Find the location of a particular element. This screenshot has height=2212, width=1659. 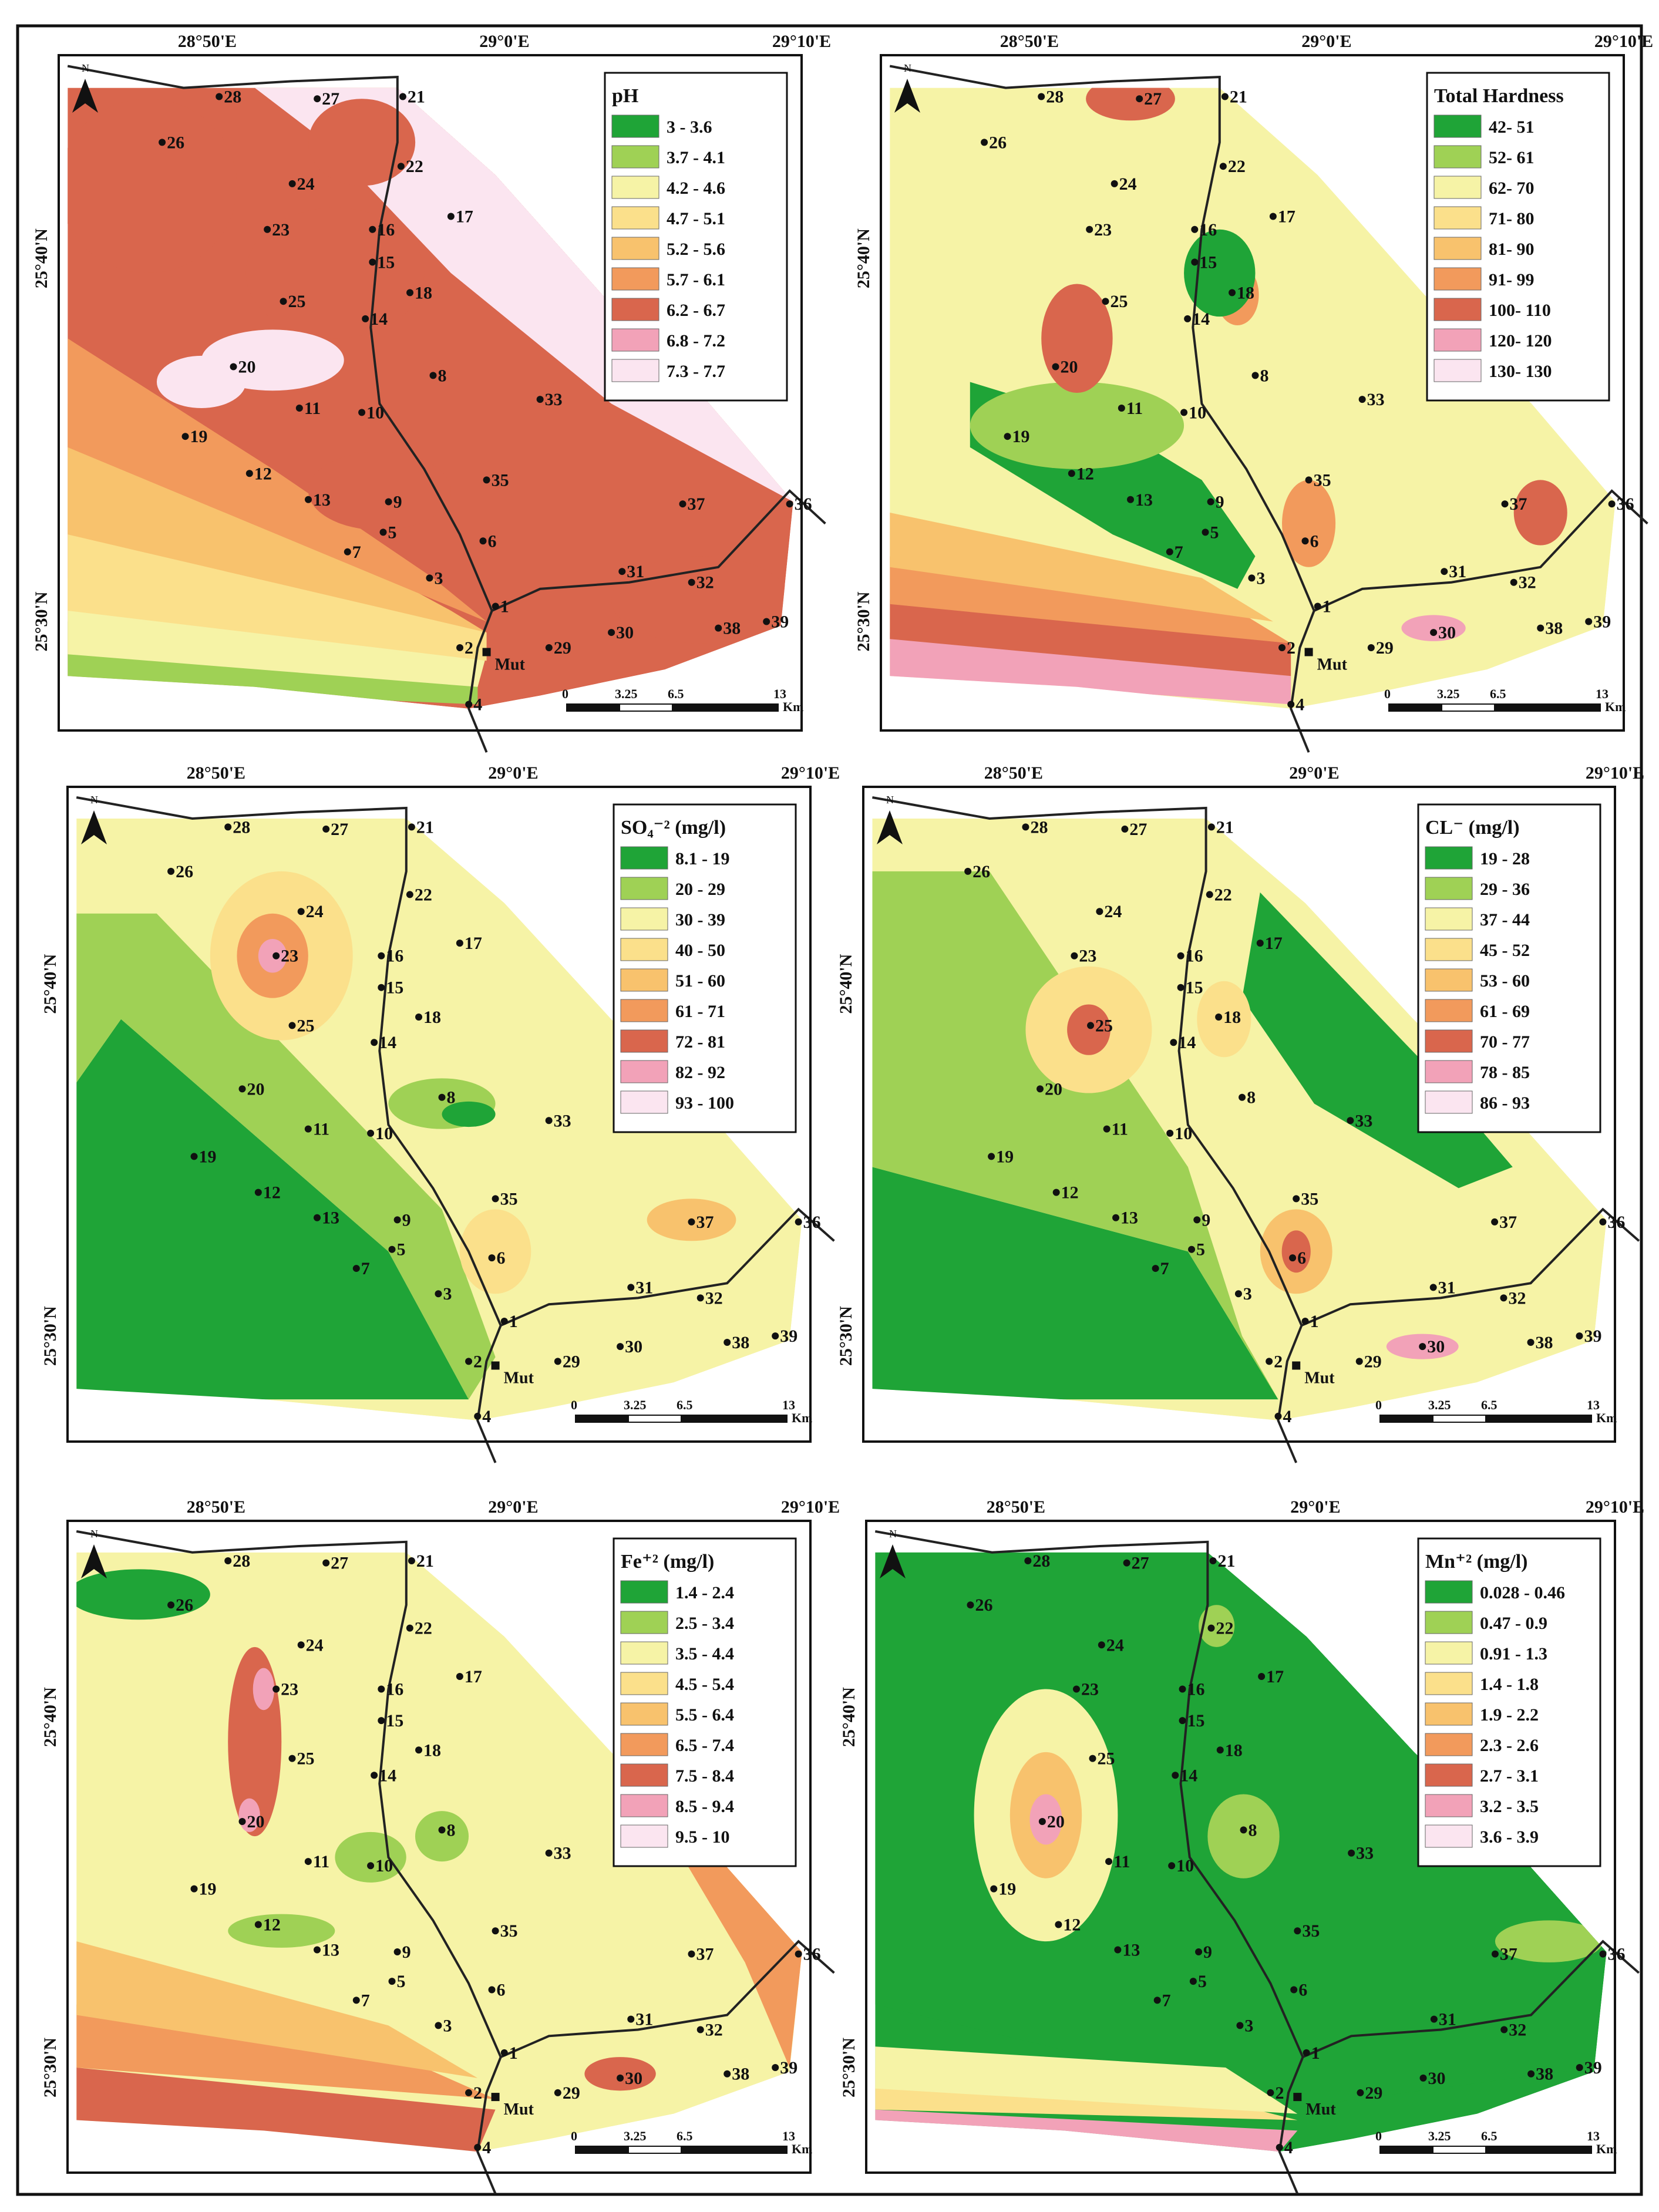

legend-label: 61 - 71 is located at coordinates (700, 1012).